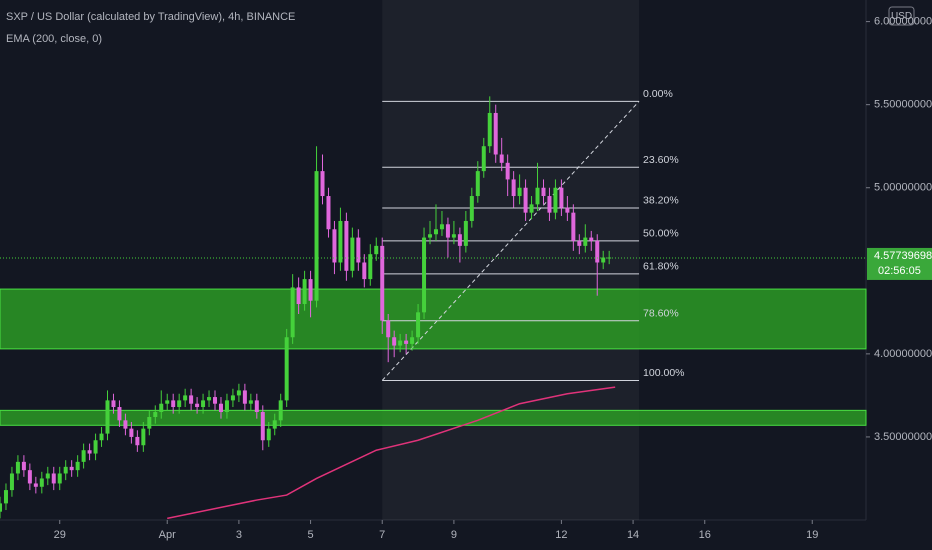  What do you see at coordinates (54, 39) in the screenshot?
I see `indicator-legend: EMA (200, close, 0)` at bounding box center [54, 39].